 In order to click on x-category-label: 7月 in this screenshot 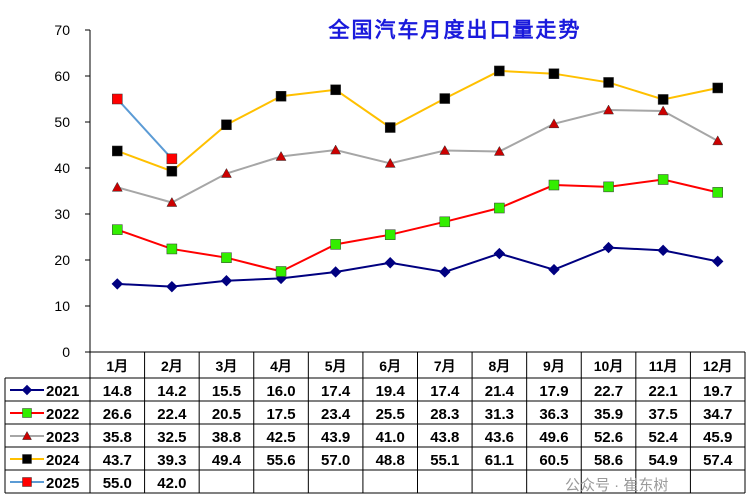, I will do `click(445, 366)`.